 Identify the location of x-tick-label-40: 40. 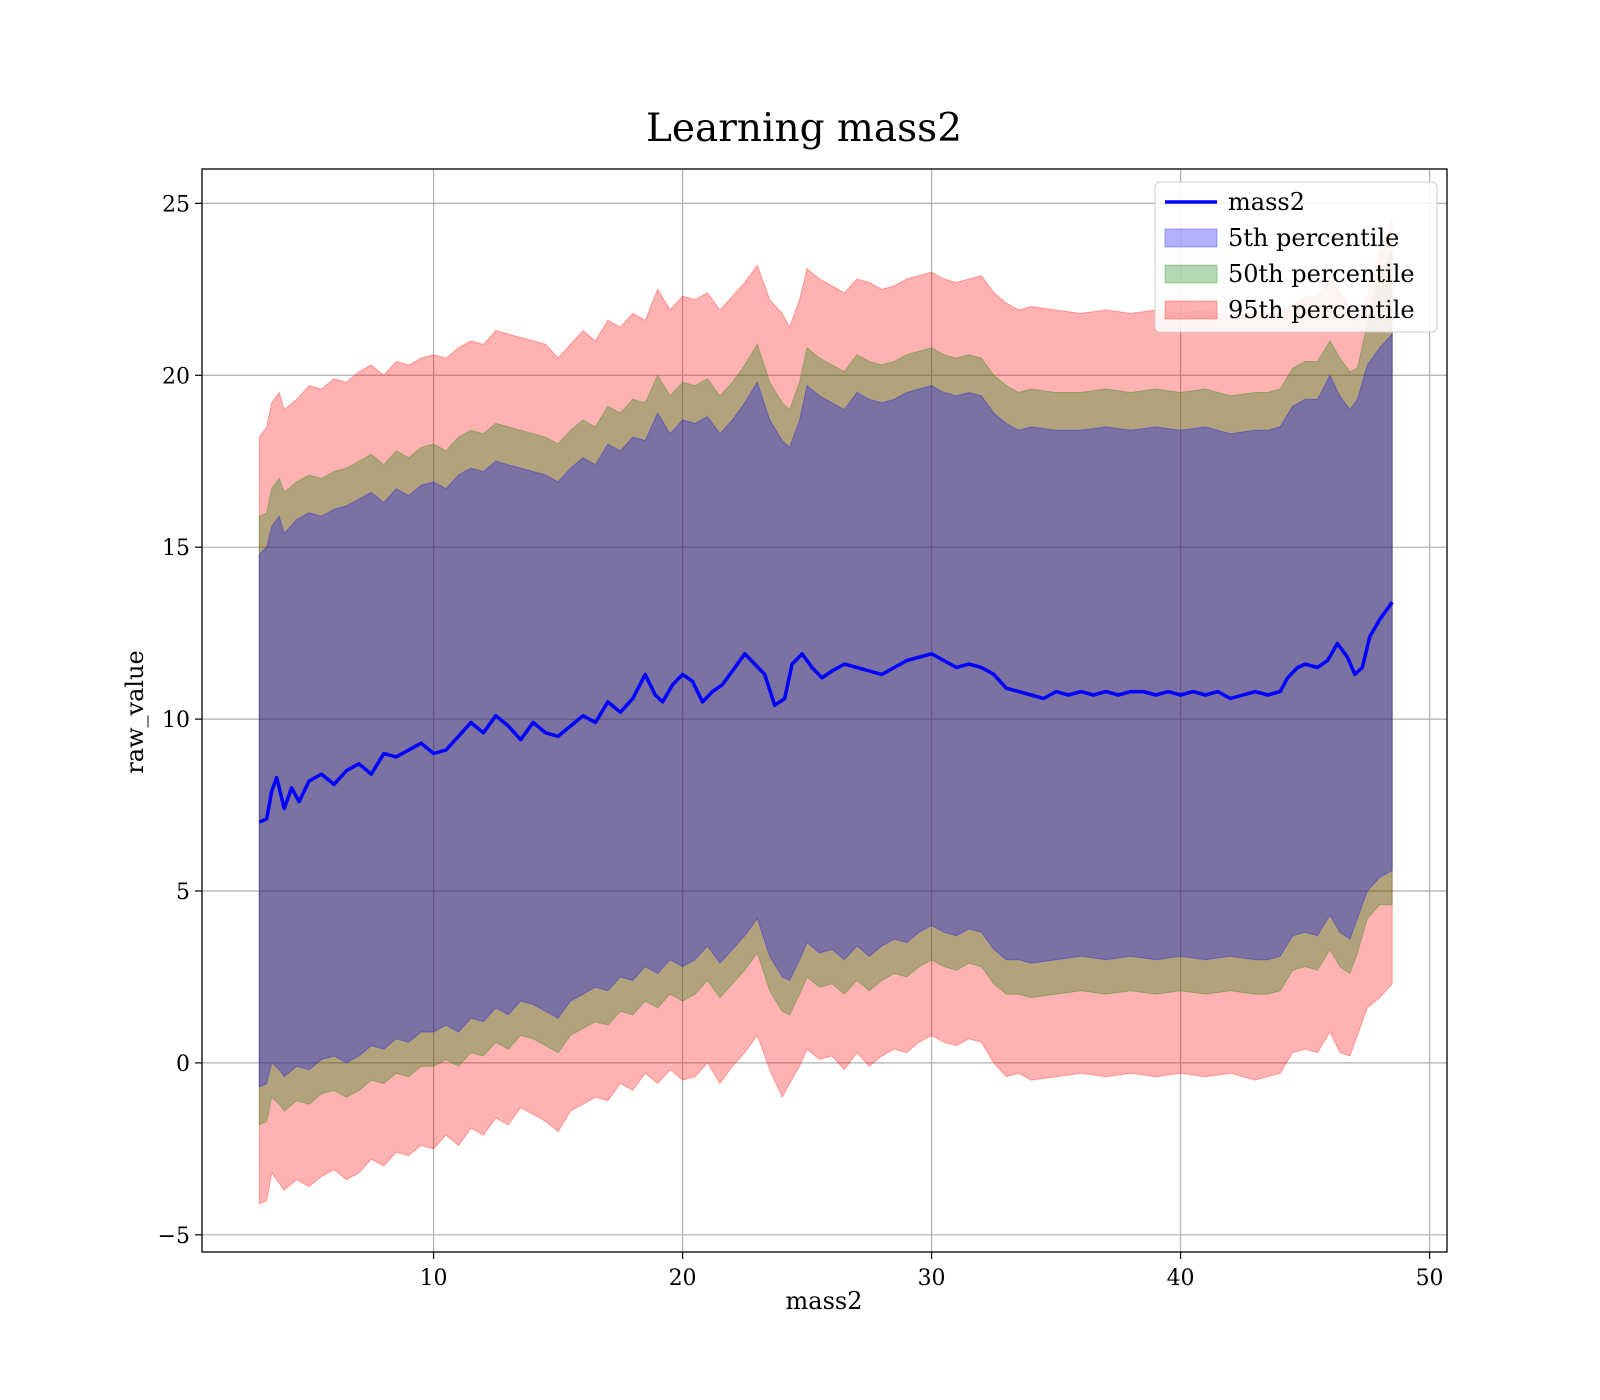
(1181, 1278).